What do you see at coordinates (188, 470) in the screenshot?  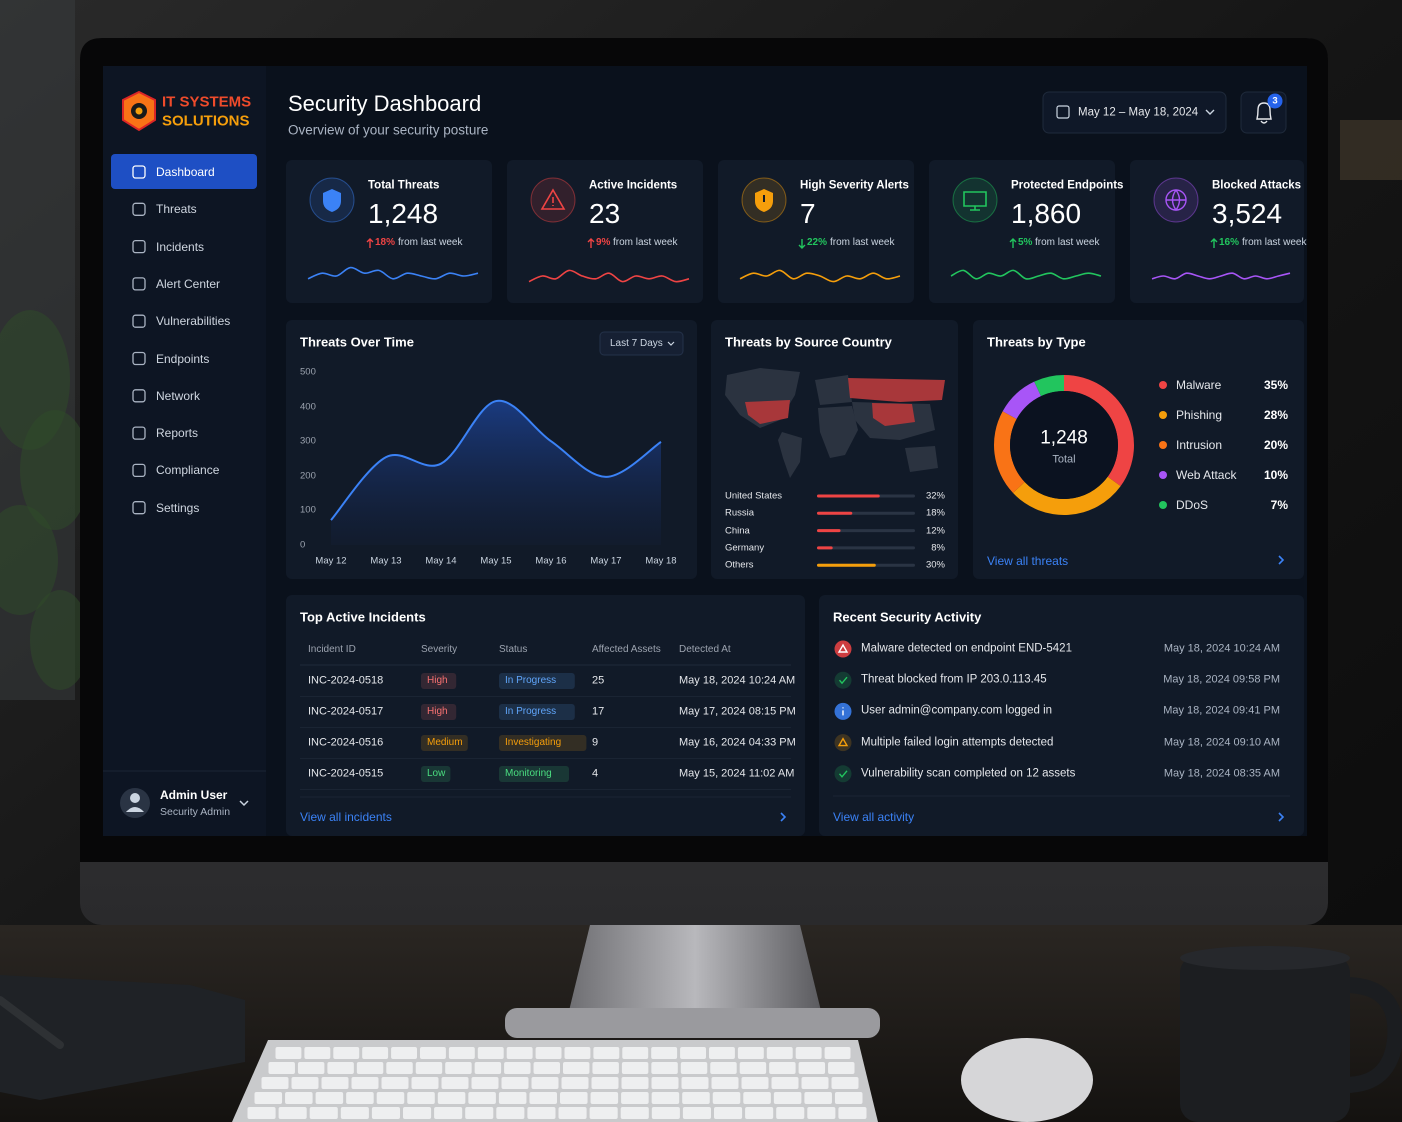 I see `nav-item: Compliance` at bounding box center [188, 470].